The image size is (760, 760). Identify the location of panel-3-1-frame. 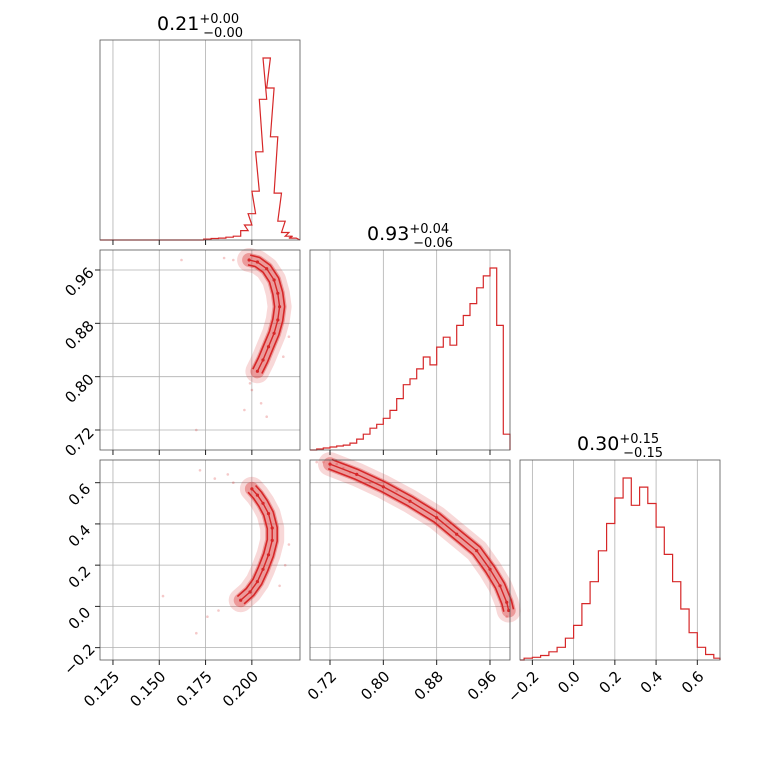
(200, 560).